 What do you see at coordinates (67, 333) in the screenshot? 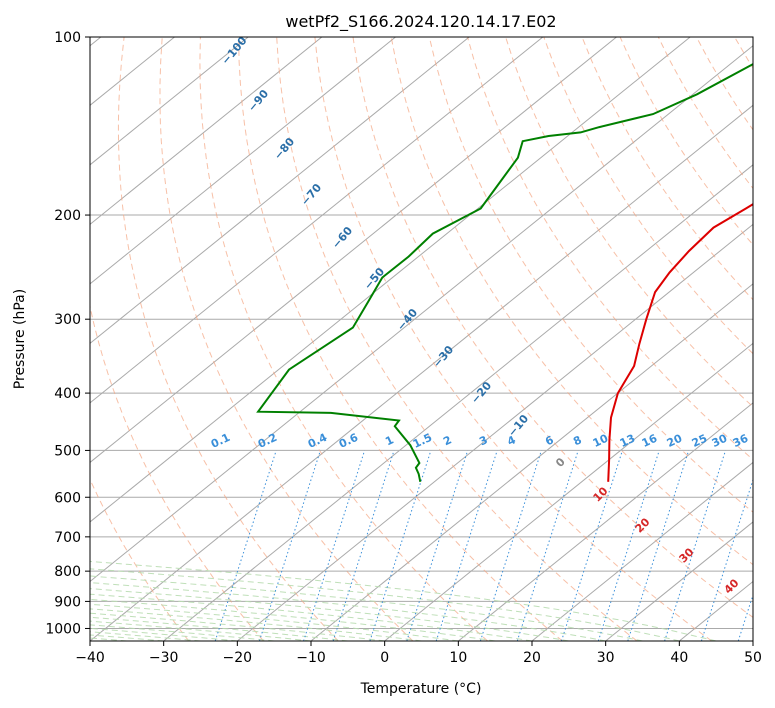
I see `y-axis-ticks: 100 200 300 400 500 600 700 800 900 1000` at bounding box center [67, 333].